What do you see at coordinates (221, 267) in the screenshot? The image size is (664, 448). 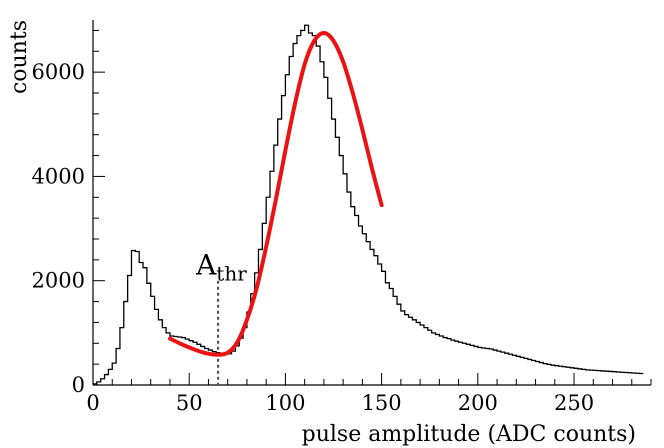 I see `threshold-label: Athr` at bounding box center [221, 267].